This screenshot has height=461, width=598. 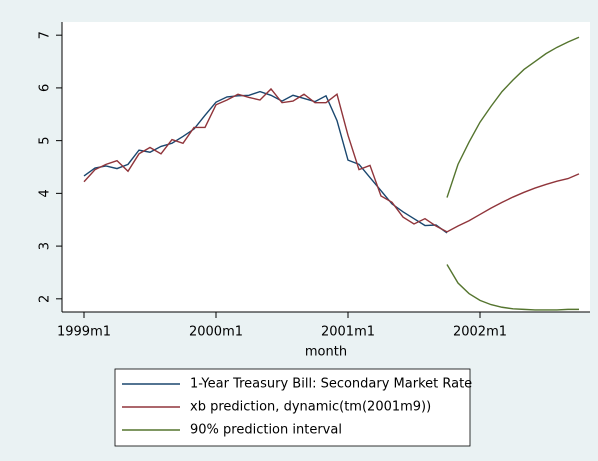 What do you see at coordinates (45, 35) in the screenshot?
I see `y-tick-label: 7` at bounding box center [45, 35].